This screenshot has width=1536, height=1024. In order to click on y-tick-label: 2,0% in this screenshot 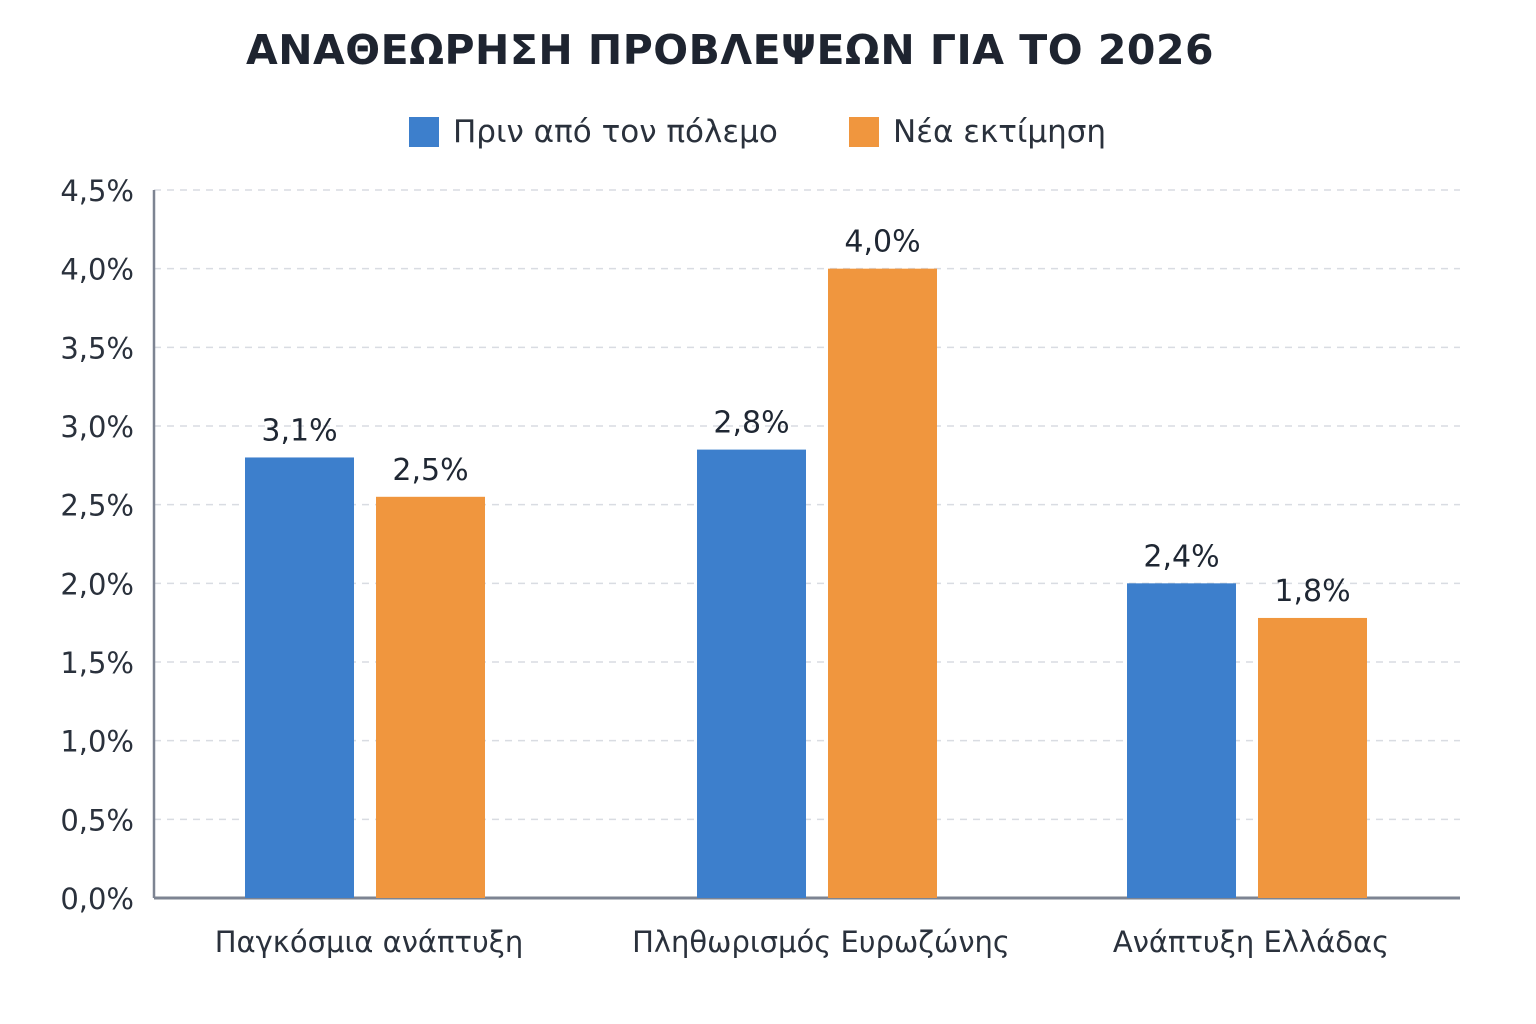, I will do `click(97, 584)`.